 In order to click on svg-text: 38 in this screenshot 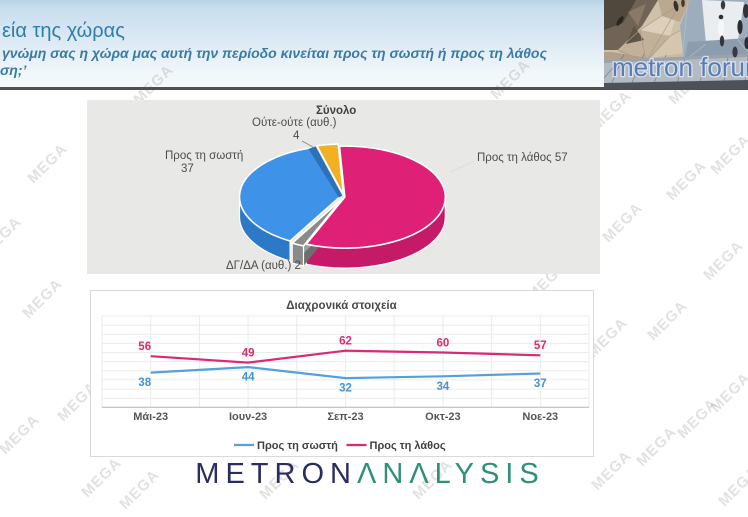, I will do `click(144, 383)`.